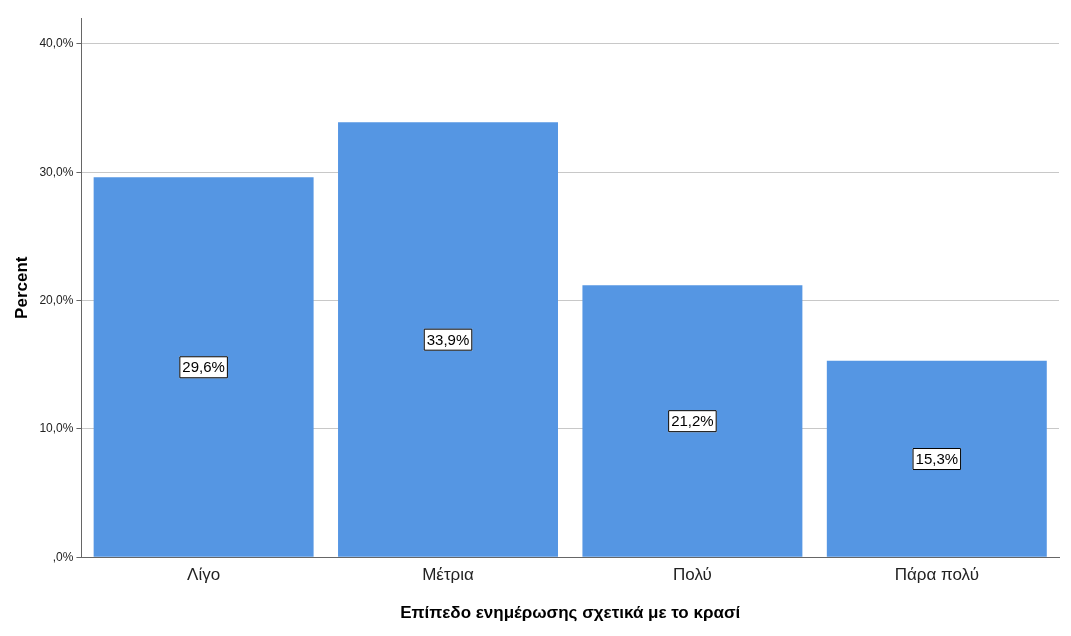  I want to click on data-label: 15,3%, so click(937, 459).